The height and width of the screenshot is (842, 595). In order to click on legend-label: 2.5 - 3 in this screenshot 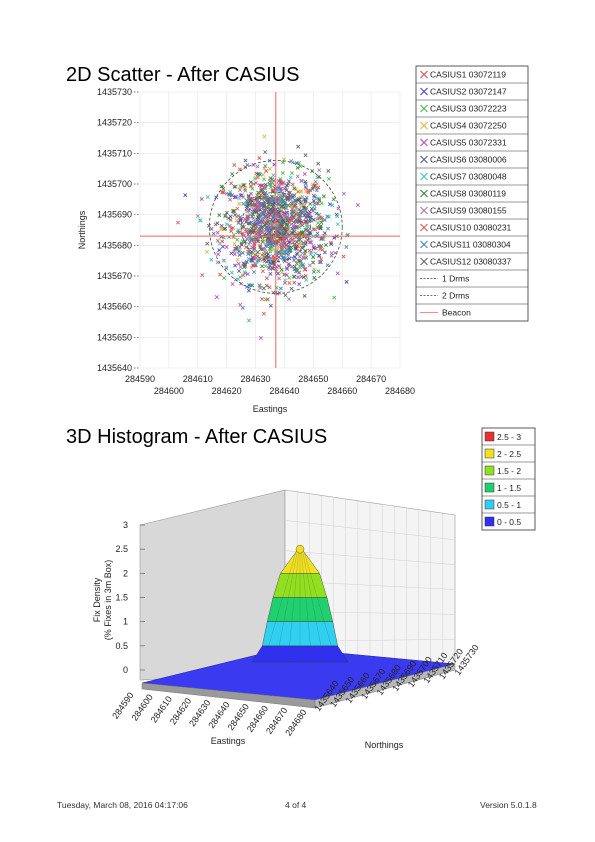, I will do `click(509, 437)`.